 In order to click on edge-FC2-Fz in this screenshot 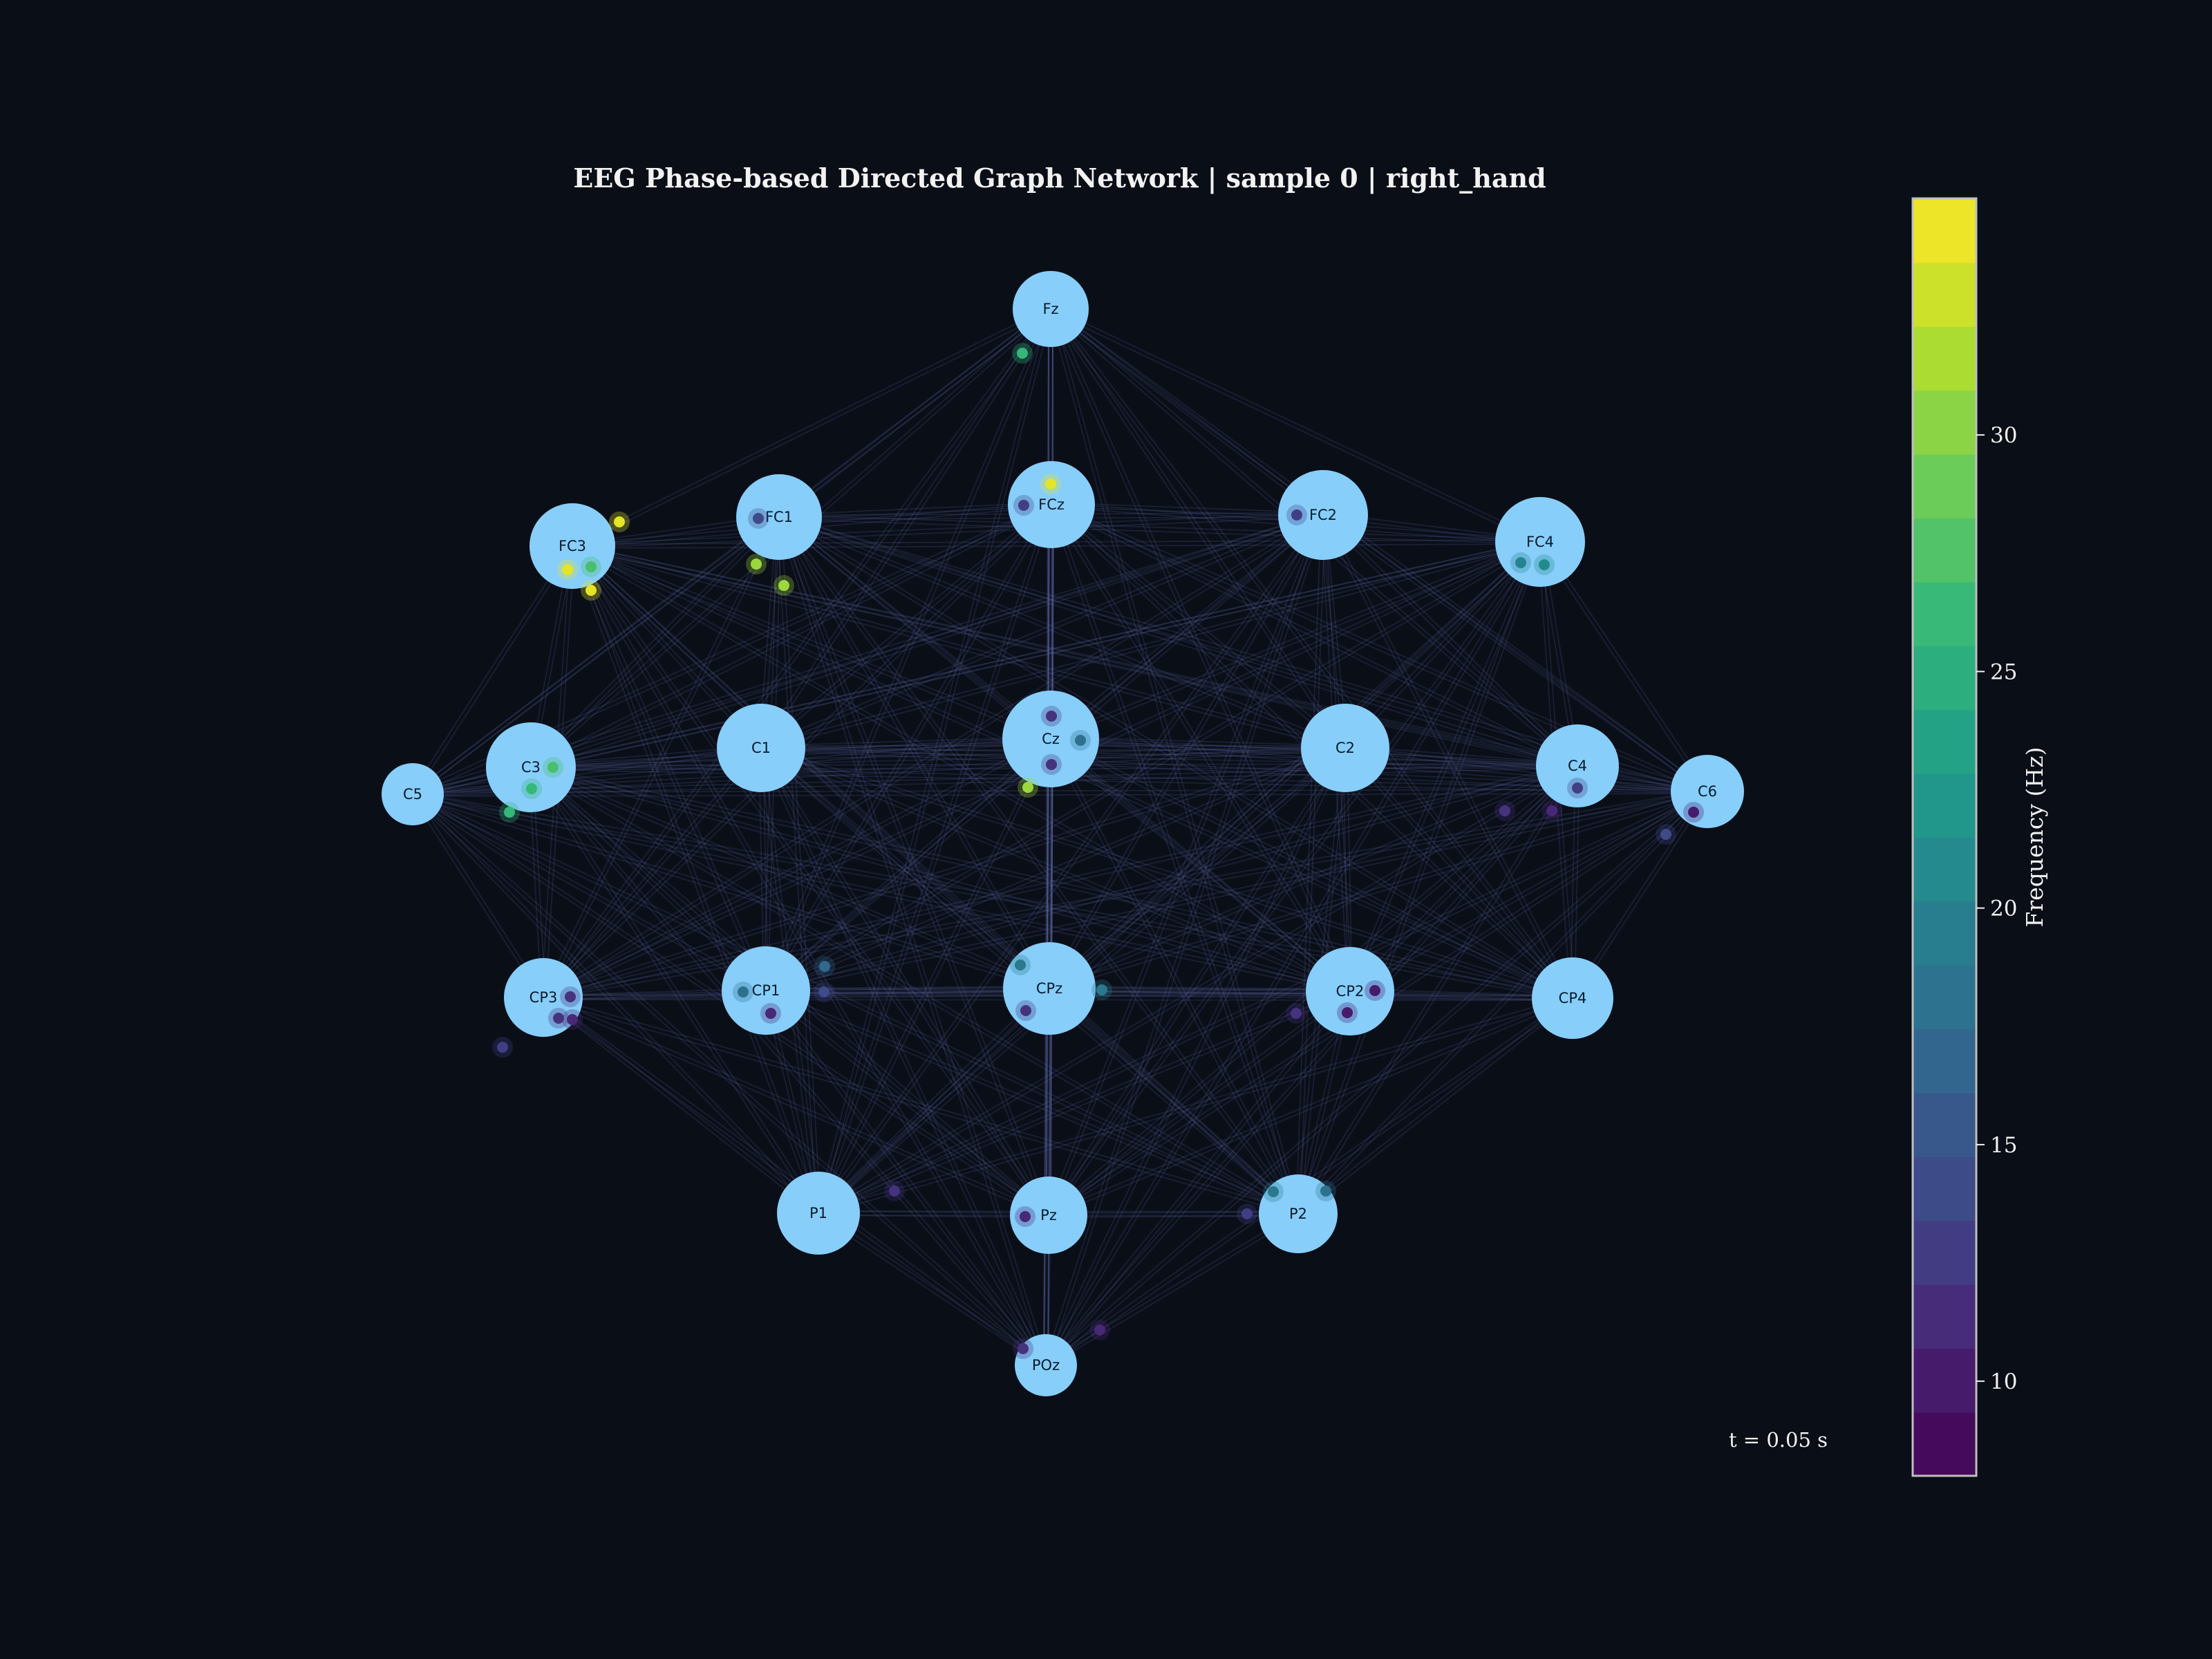, I will do `click(1188, 410)`.